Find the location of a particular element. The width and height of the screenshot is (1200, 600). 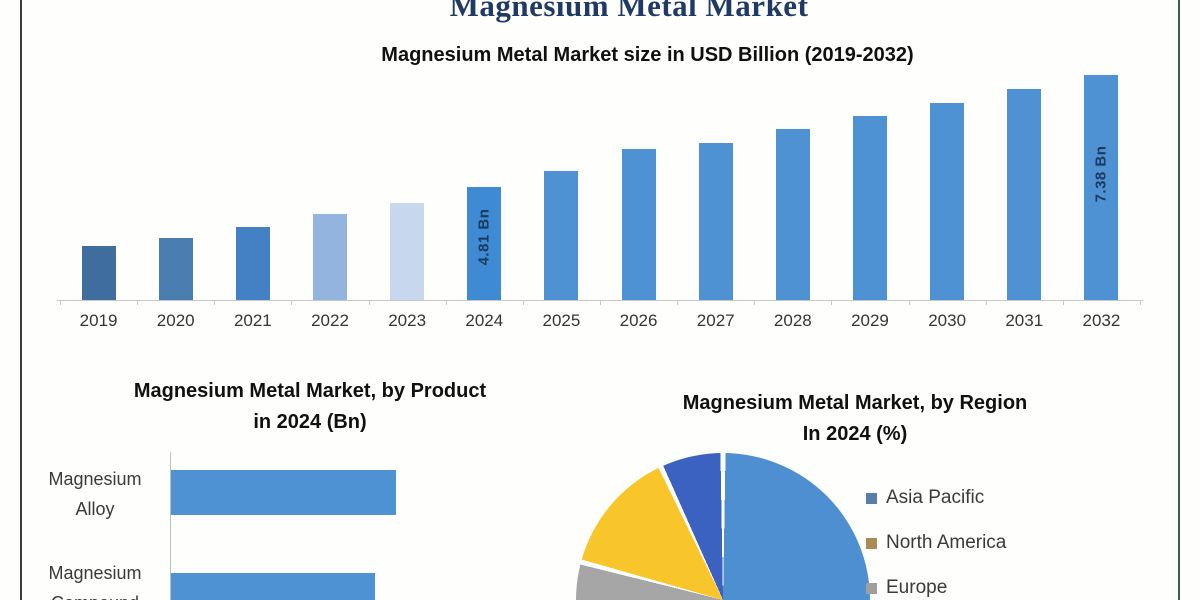

bar-slot-2023 is located at coordinates (407, 150).